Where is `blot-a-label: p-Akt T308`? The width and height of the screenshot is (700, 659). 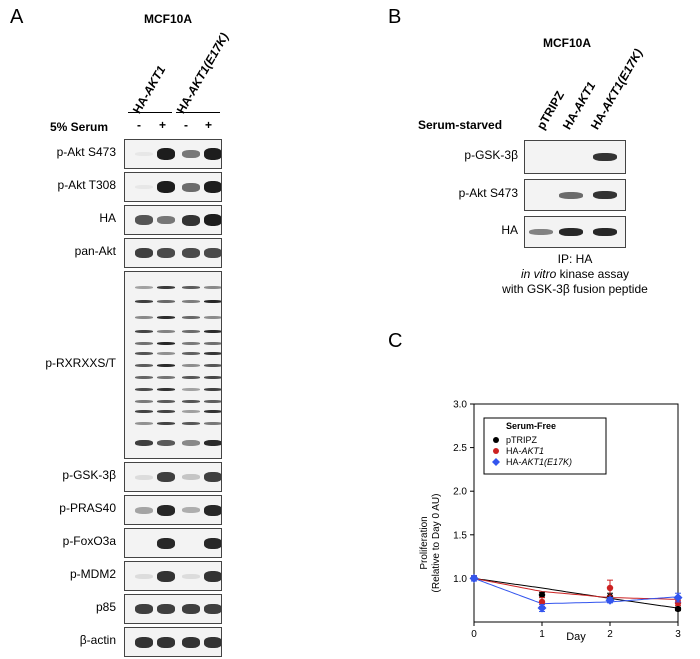
blot-a-label: p-Akt T308 is located at coordinates (86, 185).